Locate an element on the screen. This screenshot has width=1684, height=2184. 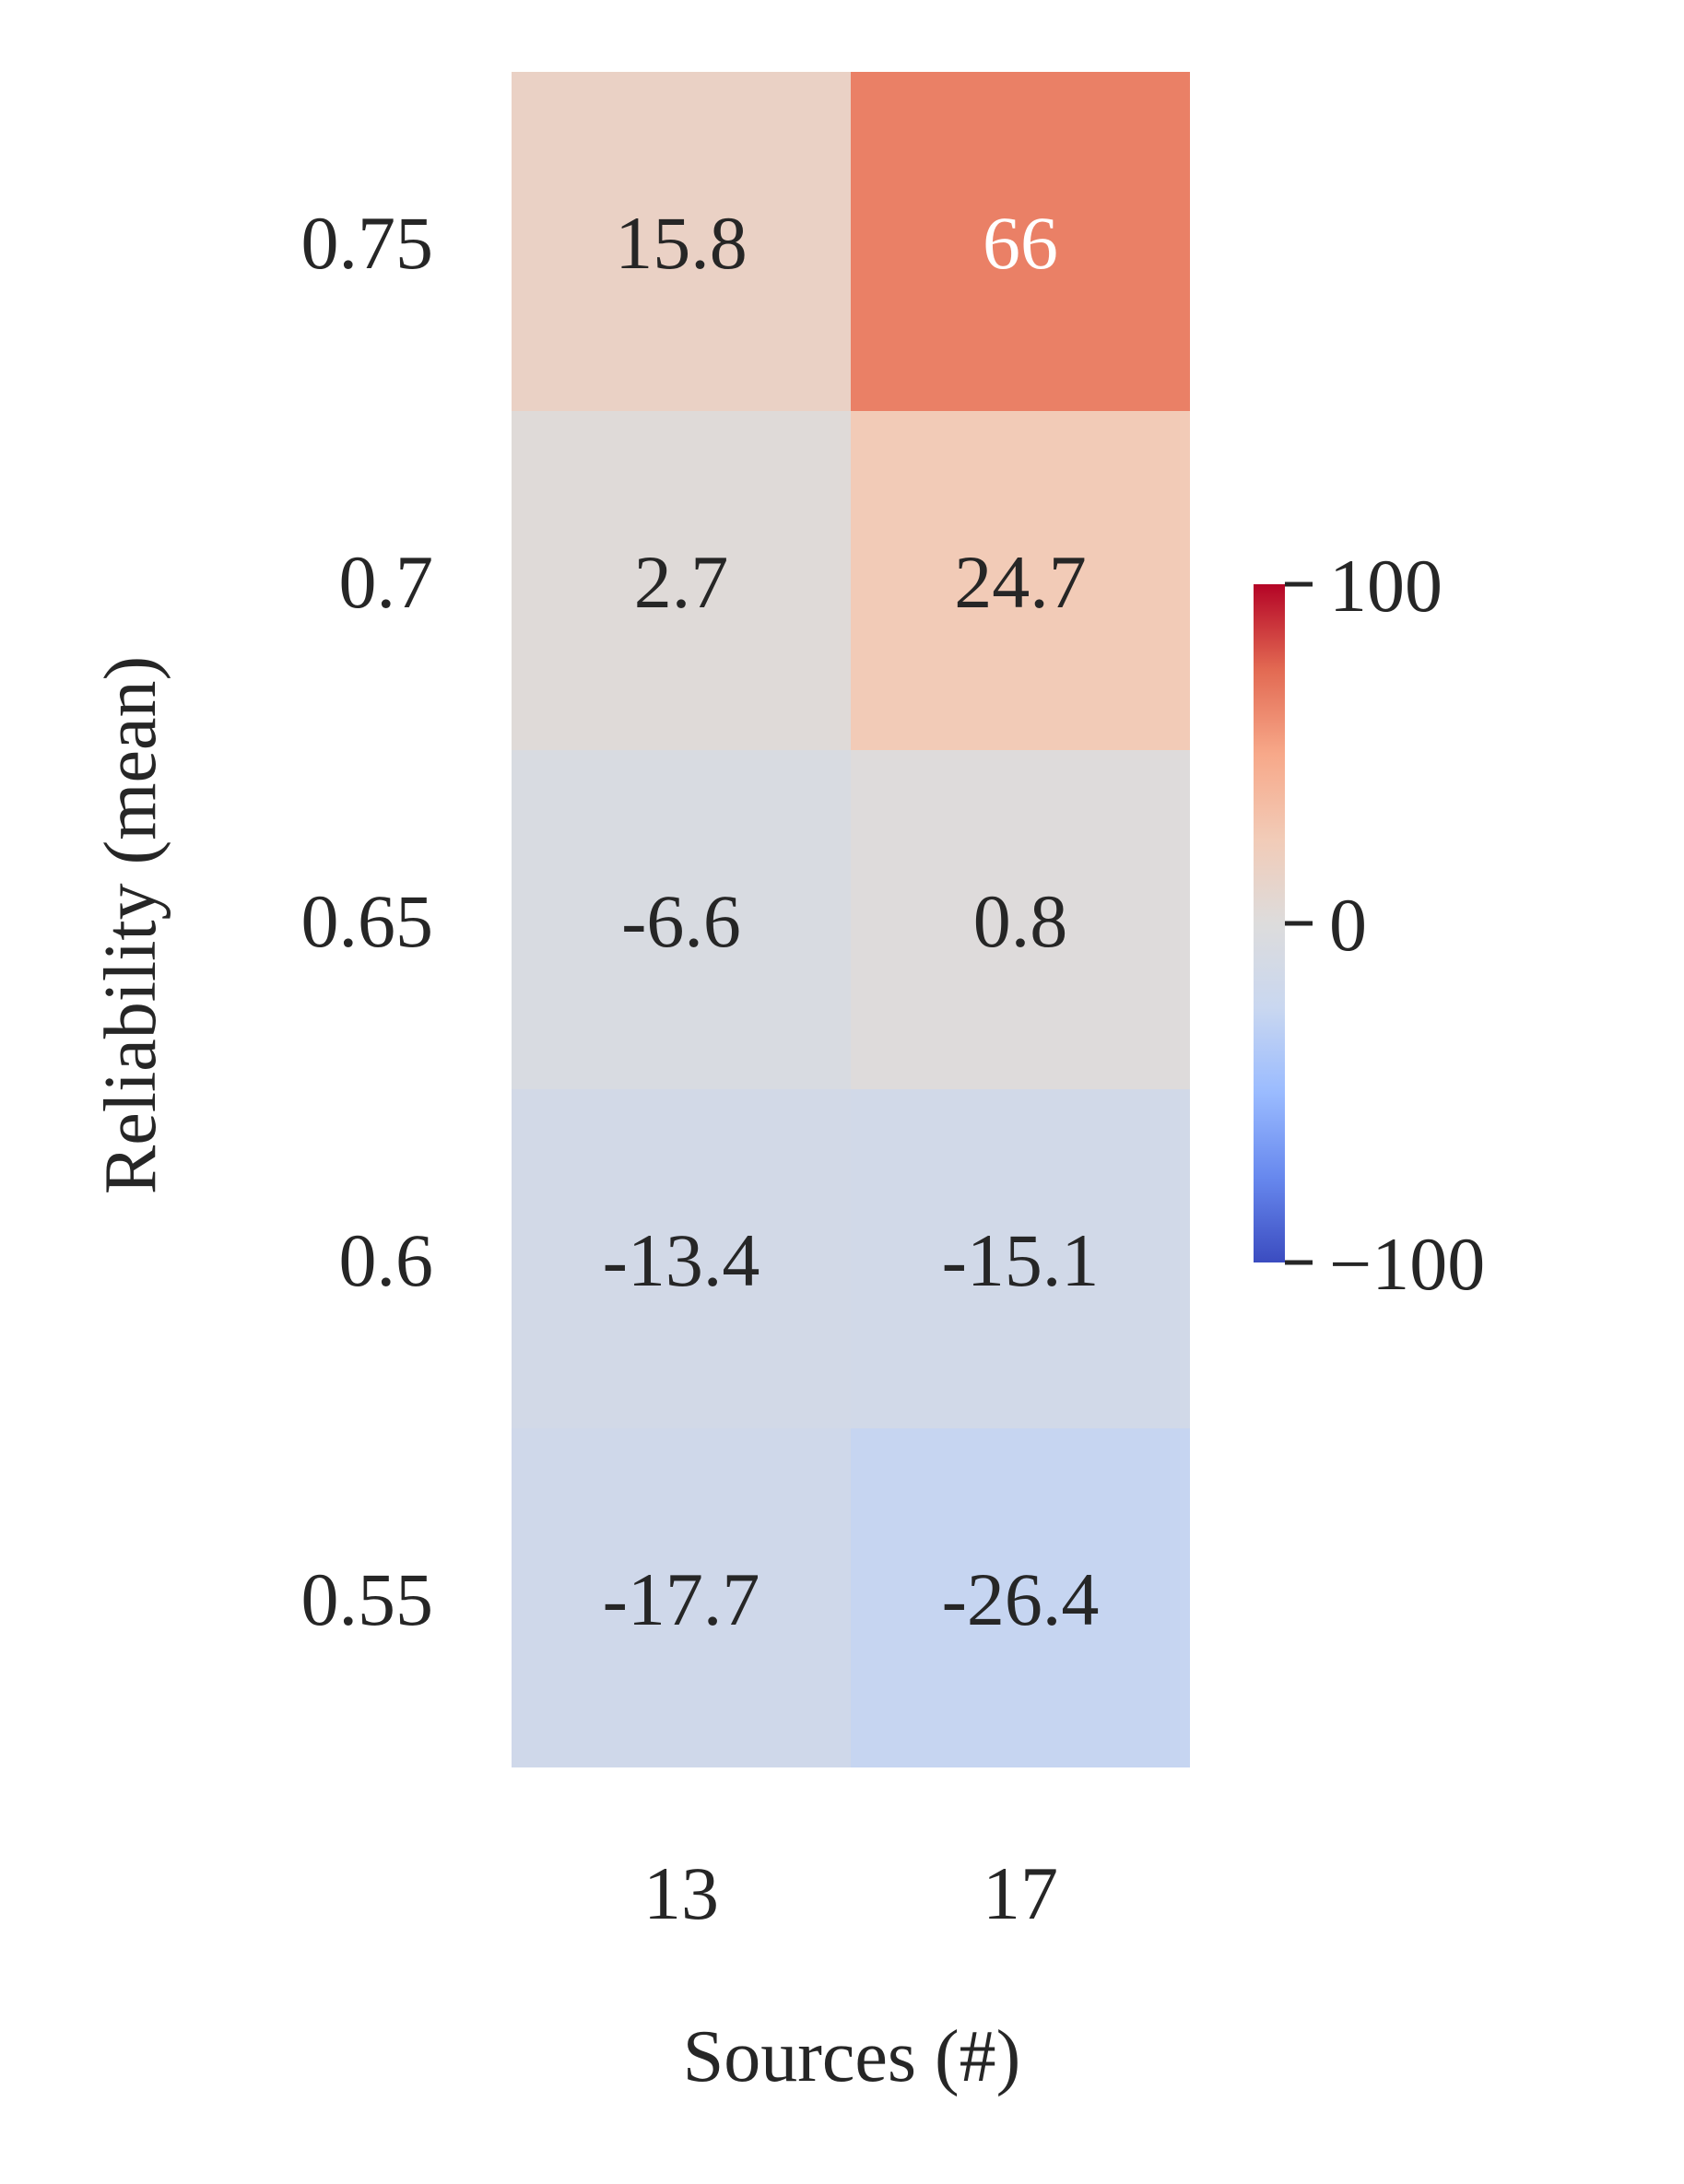
heatmap-cell-r2-c0 is located at coordinates (681, 919).